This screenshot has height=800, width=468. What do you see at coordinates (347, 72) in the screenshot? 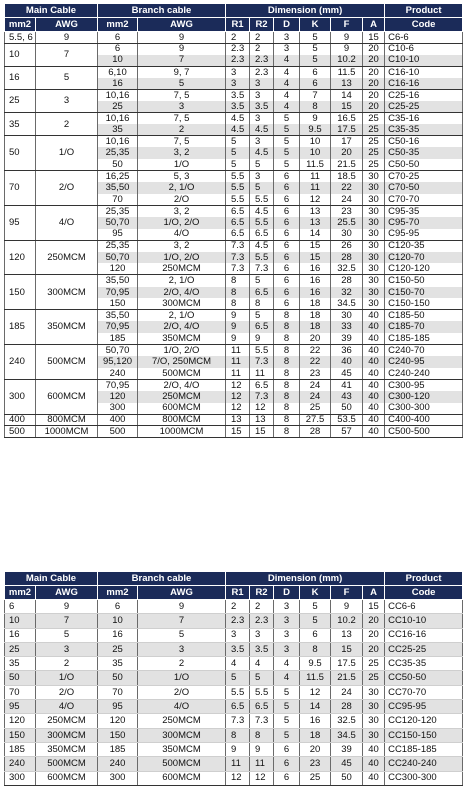
I see `f-cell: 11.5` at bounding box center [347, 72].